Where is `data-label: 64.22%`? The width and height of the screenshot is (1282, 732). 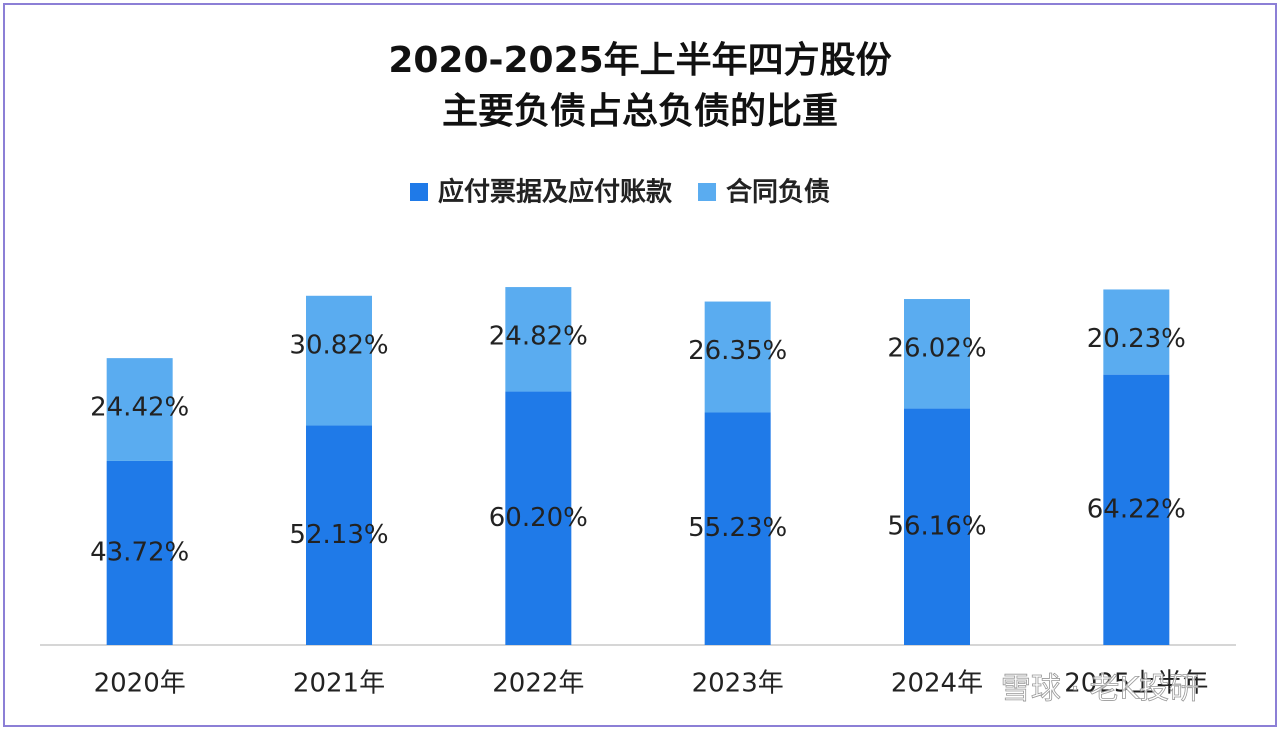 data-label: 64.22% is located at coordinates (1136, 509).